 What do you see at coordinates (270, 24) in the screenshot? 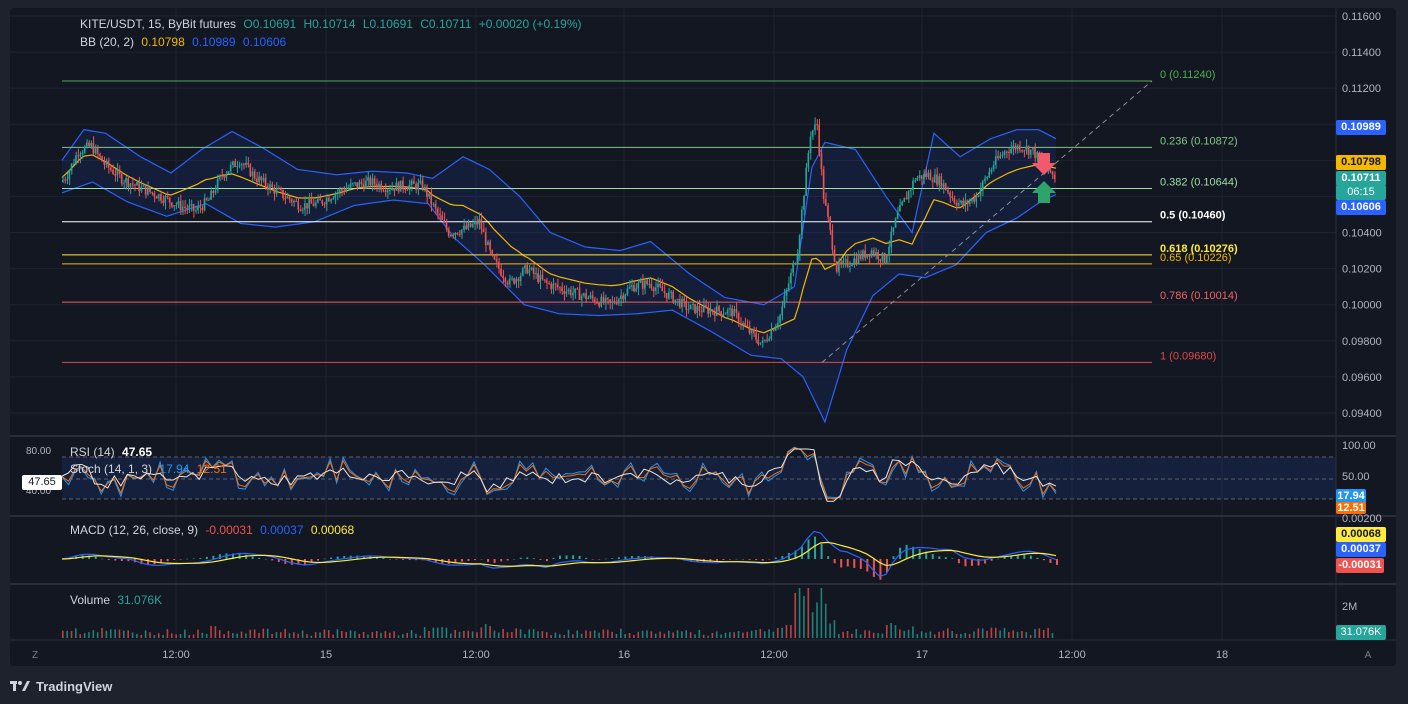
I see `ohlc-open: O0.10691` at bounding box center [270, 24].